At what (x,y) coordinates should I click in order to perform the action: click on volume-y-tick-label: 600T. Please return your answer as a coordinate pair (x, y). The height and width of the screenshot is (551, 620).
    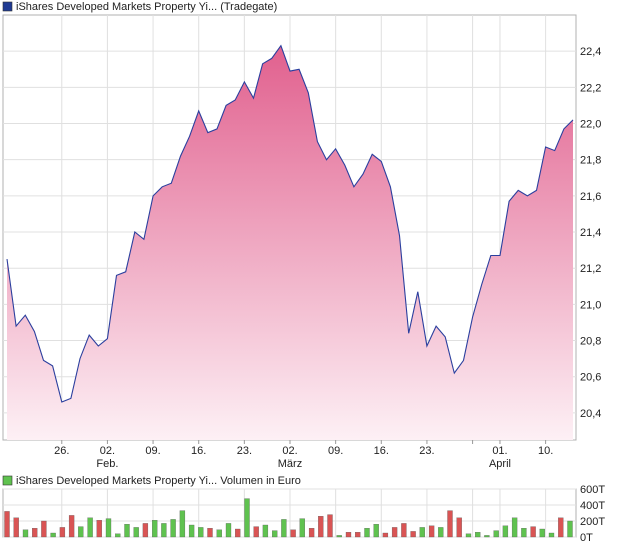
    Looking at the image, I should click on (592, 490).